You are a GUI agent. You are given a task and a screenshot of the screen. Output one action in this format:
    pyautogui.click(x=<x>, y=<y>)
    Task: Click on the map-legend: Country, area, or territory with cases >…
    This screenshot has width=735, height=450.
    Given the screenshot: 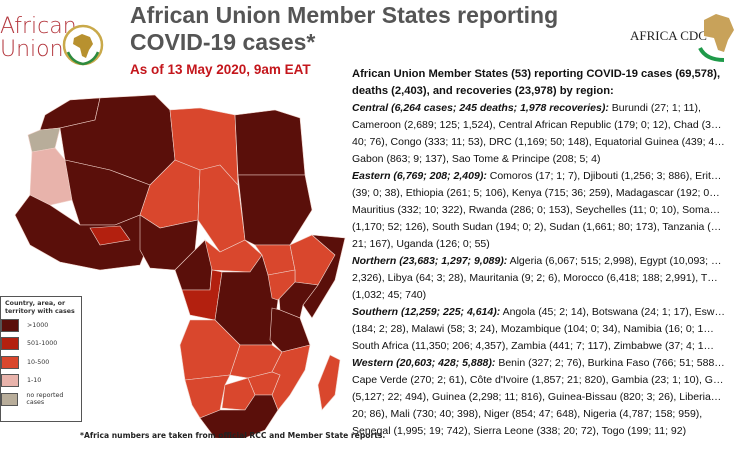 What is the action you would take?
    pyautogui.click(x=41, y=359)
    